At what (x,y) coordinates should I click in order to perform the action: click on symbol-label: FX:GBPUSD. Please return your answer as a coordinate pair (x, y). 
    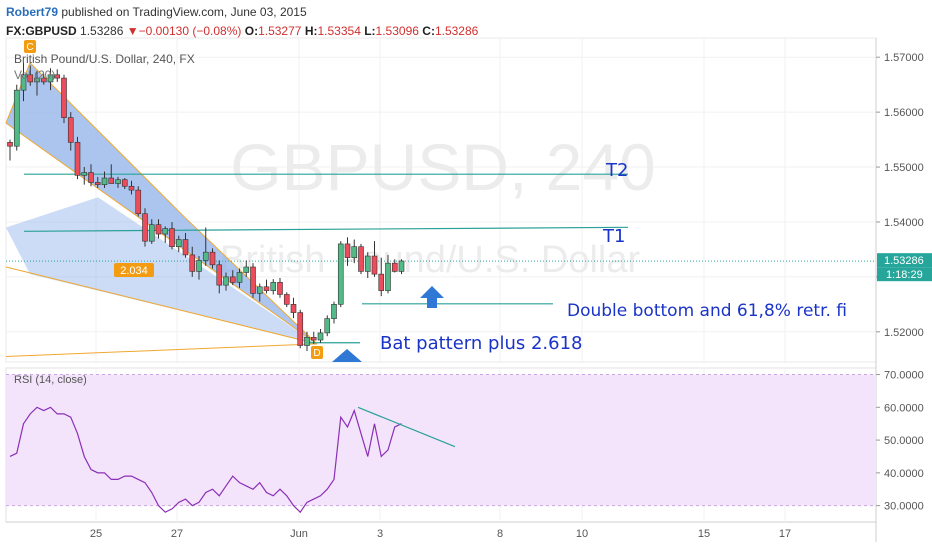
    Looking at the image, I should click on (41, 31).